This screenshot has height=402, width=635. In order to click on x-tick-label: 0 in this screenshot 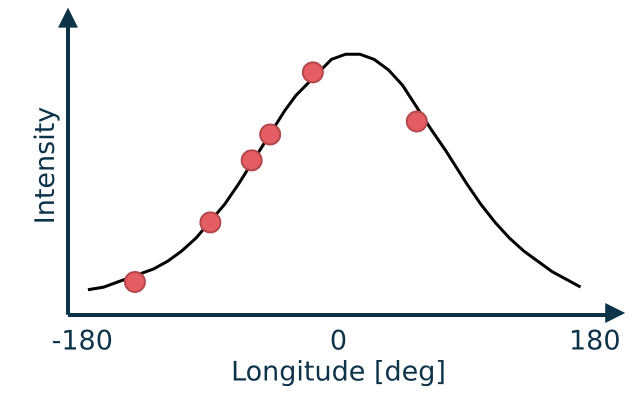, I will do `click(339, 340)`.